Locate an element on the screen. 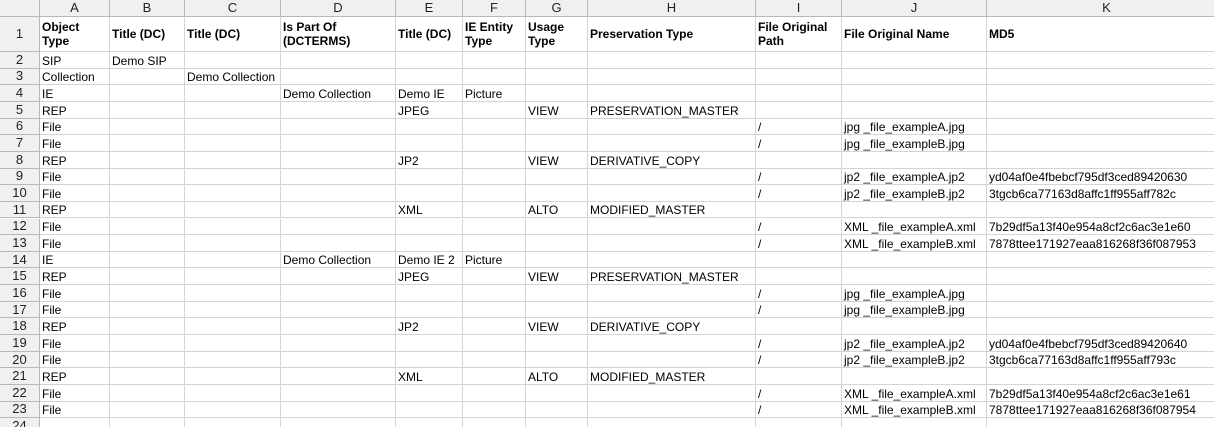 Image resolution: width=1214 pixels, height=427 pixels. row-header: 24 is located at coordinates (20, 422).